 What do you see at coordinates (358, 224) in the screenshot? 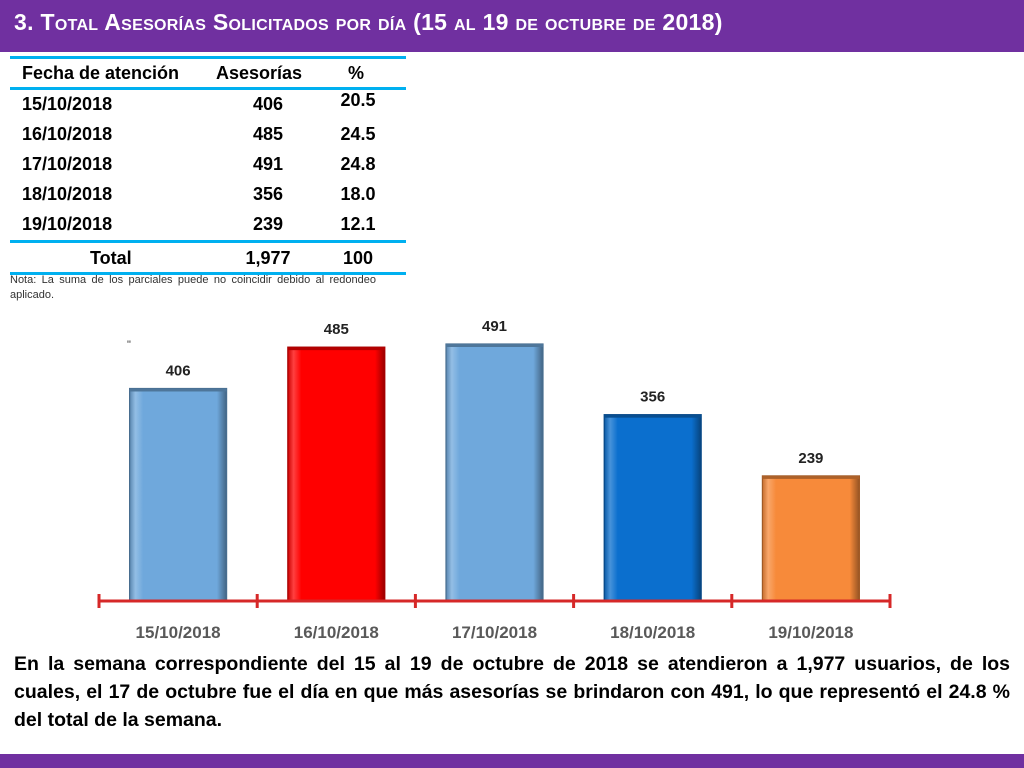
I see `row-percent: 12.1` at bounding box center [358, 224].